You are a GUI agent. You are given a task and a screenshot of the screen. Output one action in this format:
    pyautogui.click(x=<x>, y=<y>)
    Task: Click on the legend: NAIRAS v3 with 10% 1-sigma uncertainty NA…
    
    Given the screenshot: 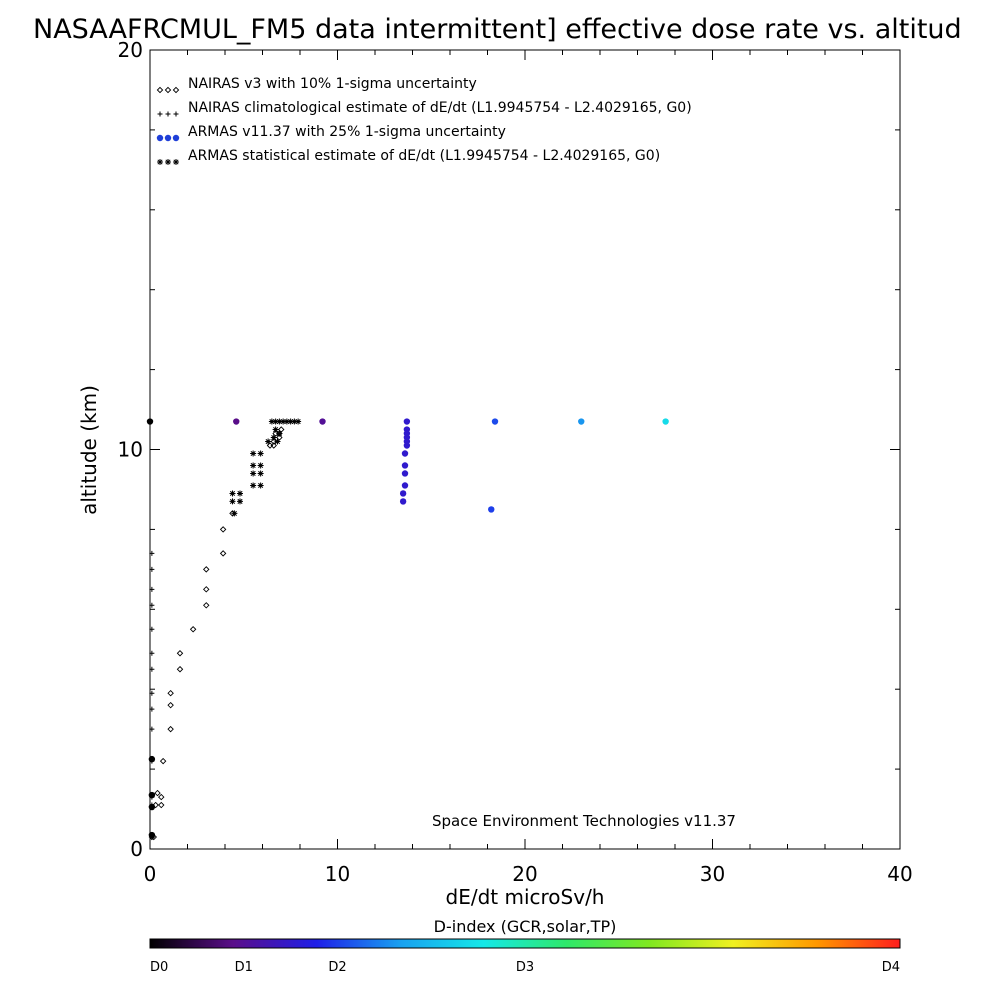 What is the action you would take?
    pyautogui.click(x=424, y=120)
    